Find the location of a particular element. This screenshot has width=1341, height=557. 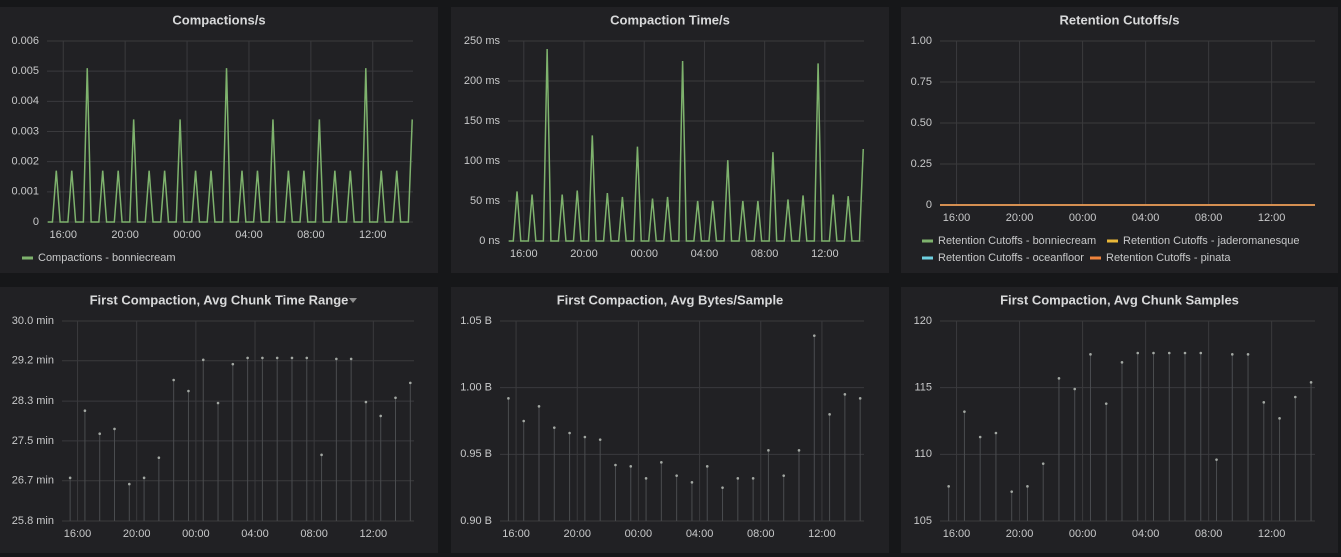

y-tick-label: 0.25 is located at coordinates (921, 164).